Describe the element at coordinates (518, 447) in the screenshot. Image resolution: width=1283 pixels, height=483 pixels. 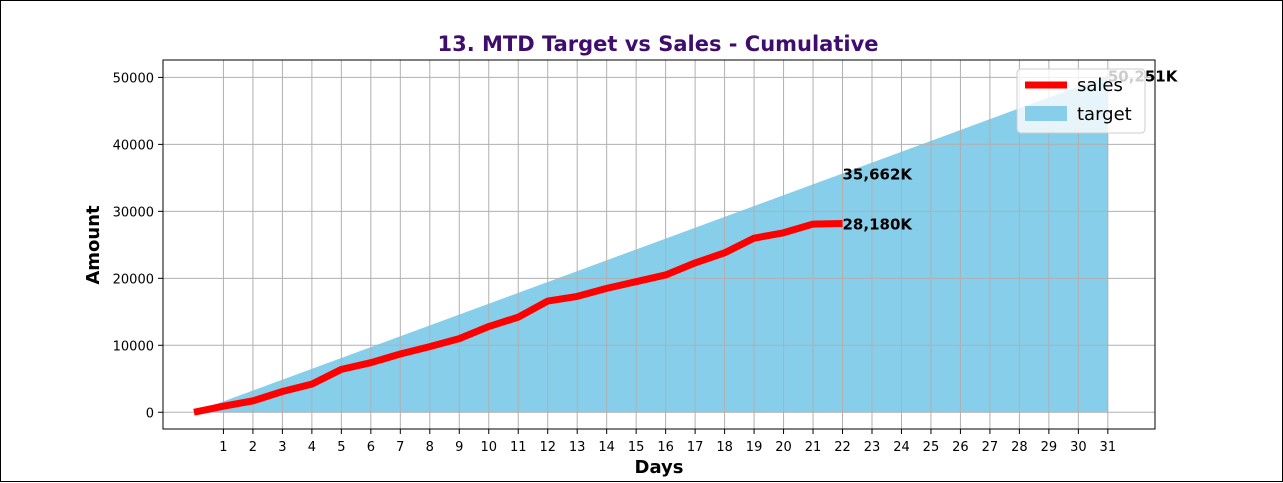
I see `x-tick-label-11: 11` at that location.